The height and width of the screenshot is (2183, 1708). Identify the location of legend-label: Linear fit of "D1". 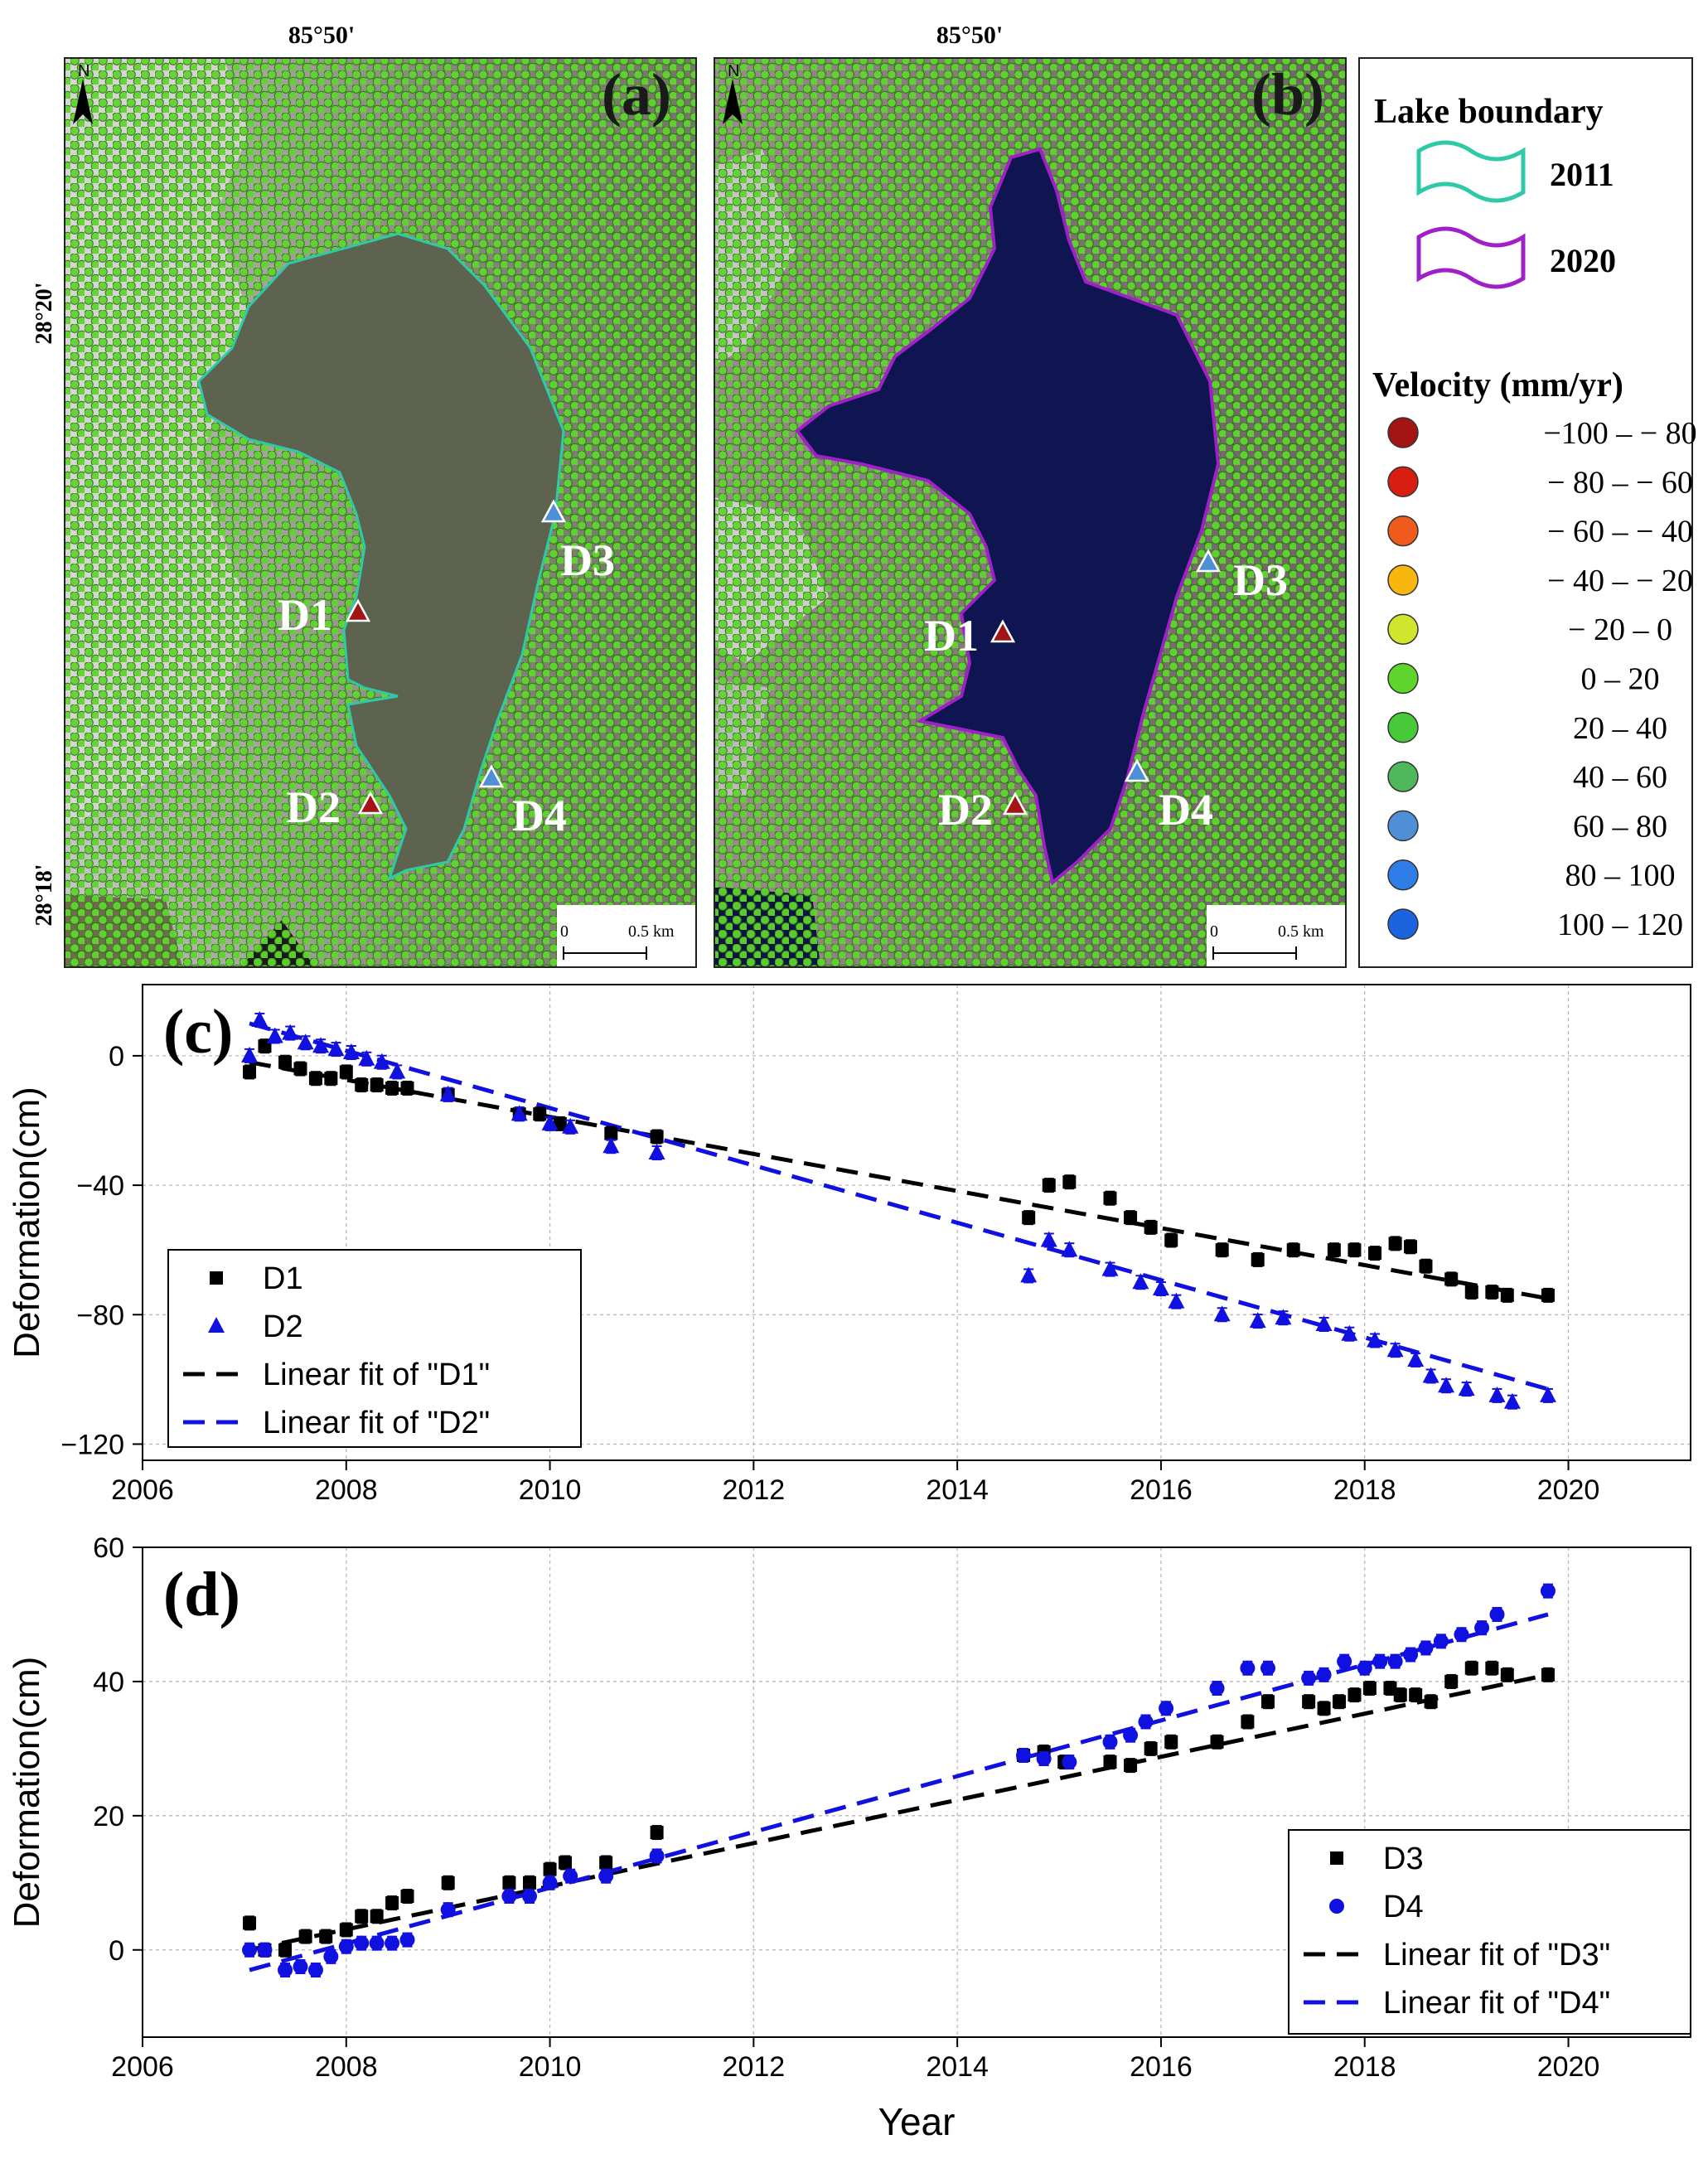
(376, 1375).